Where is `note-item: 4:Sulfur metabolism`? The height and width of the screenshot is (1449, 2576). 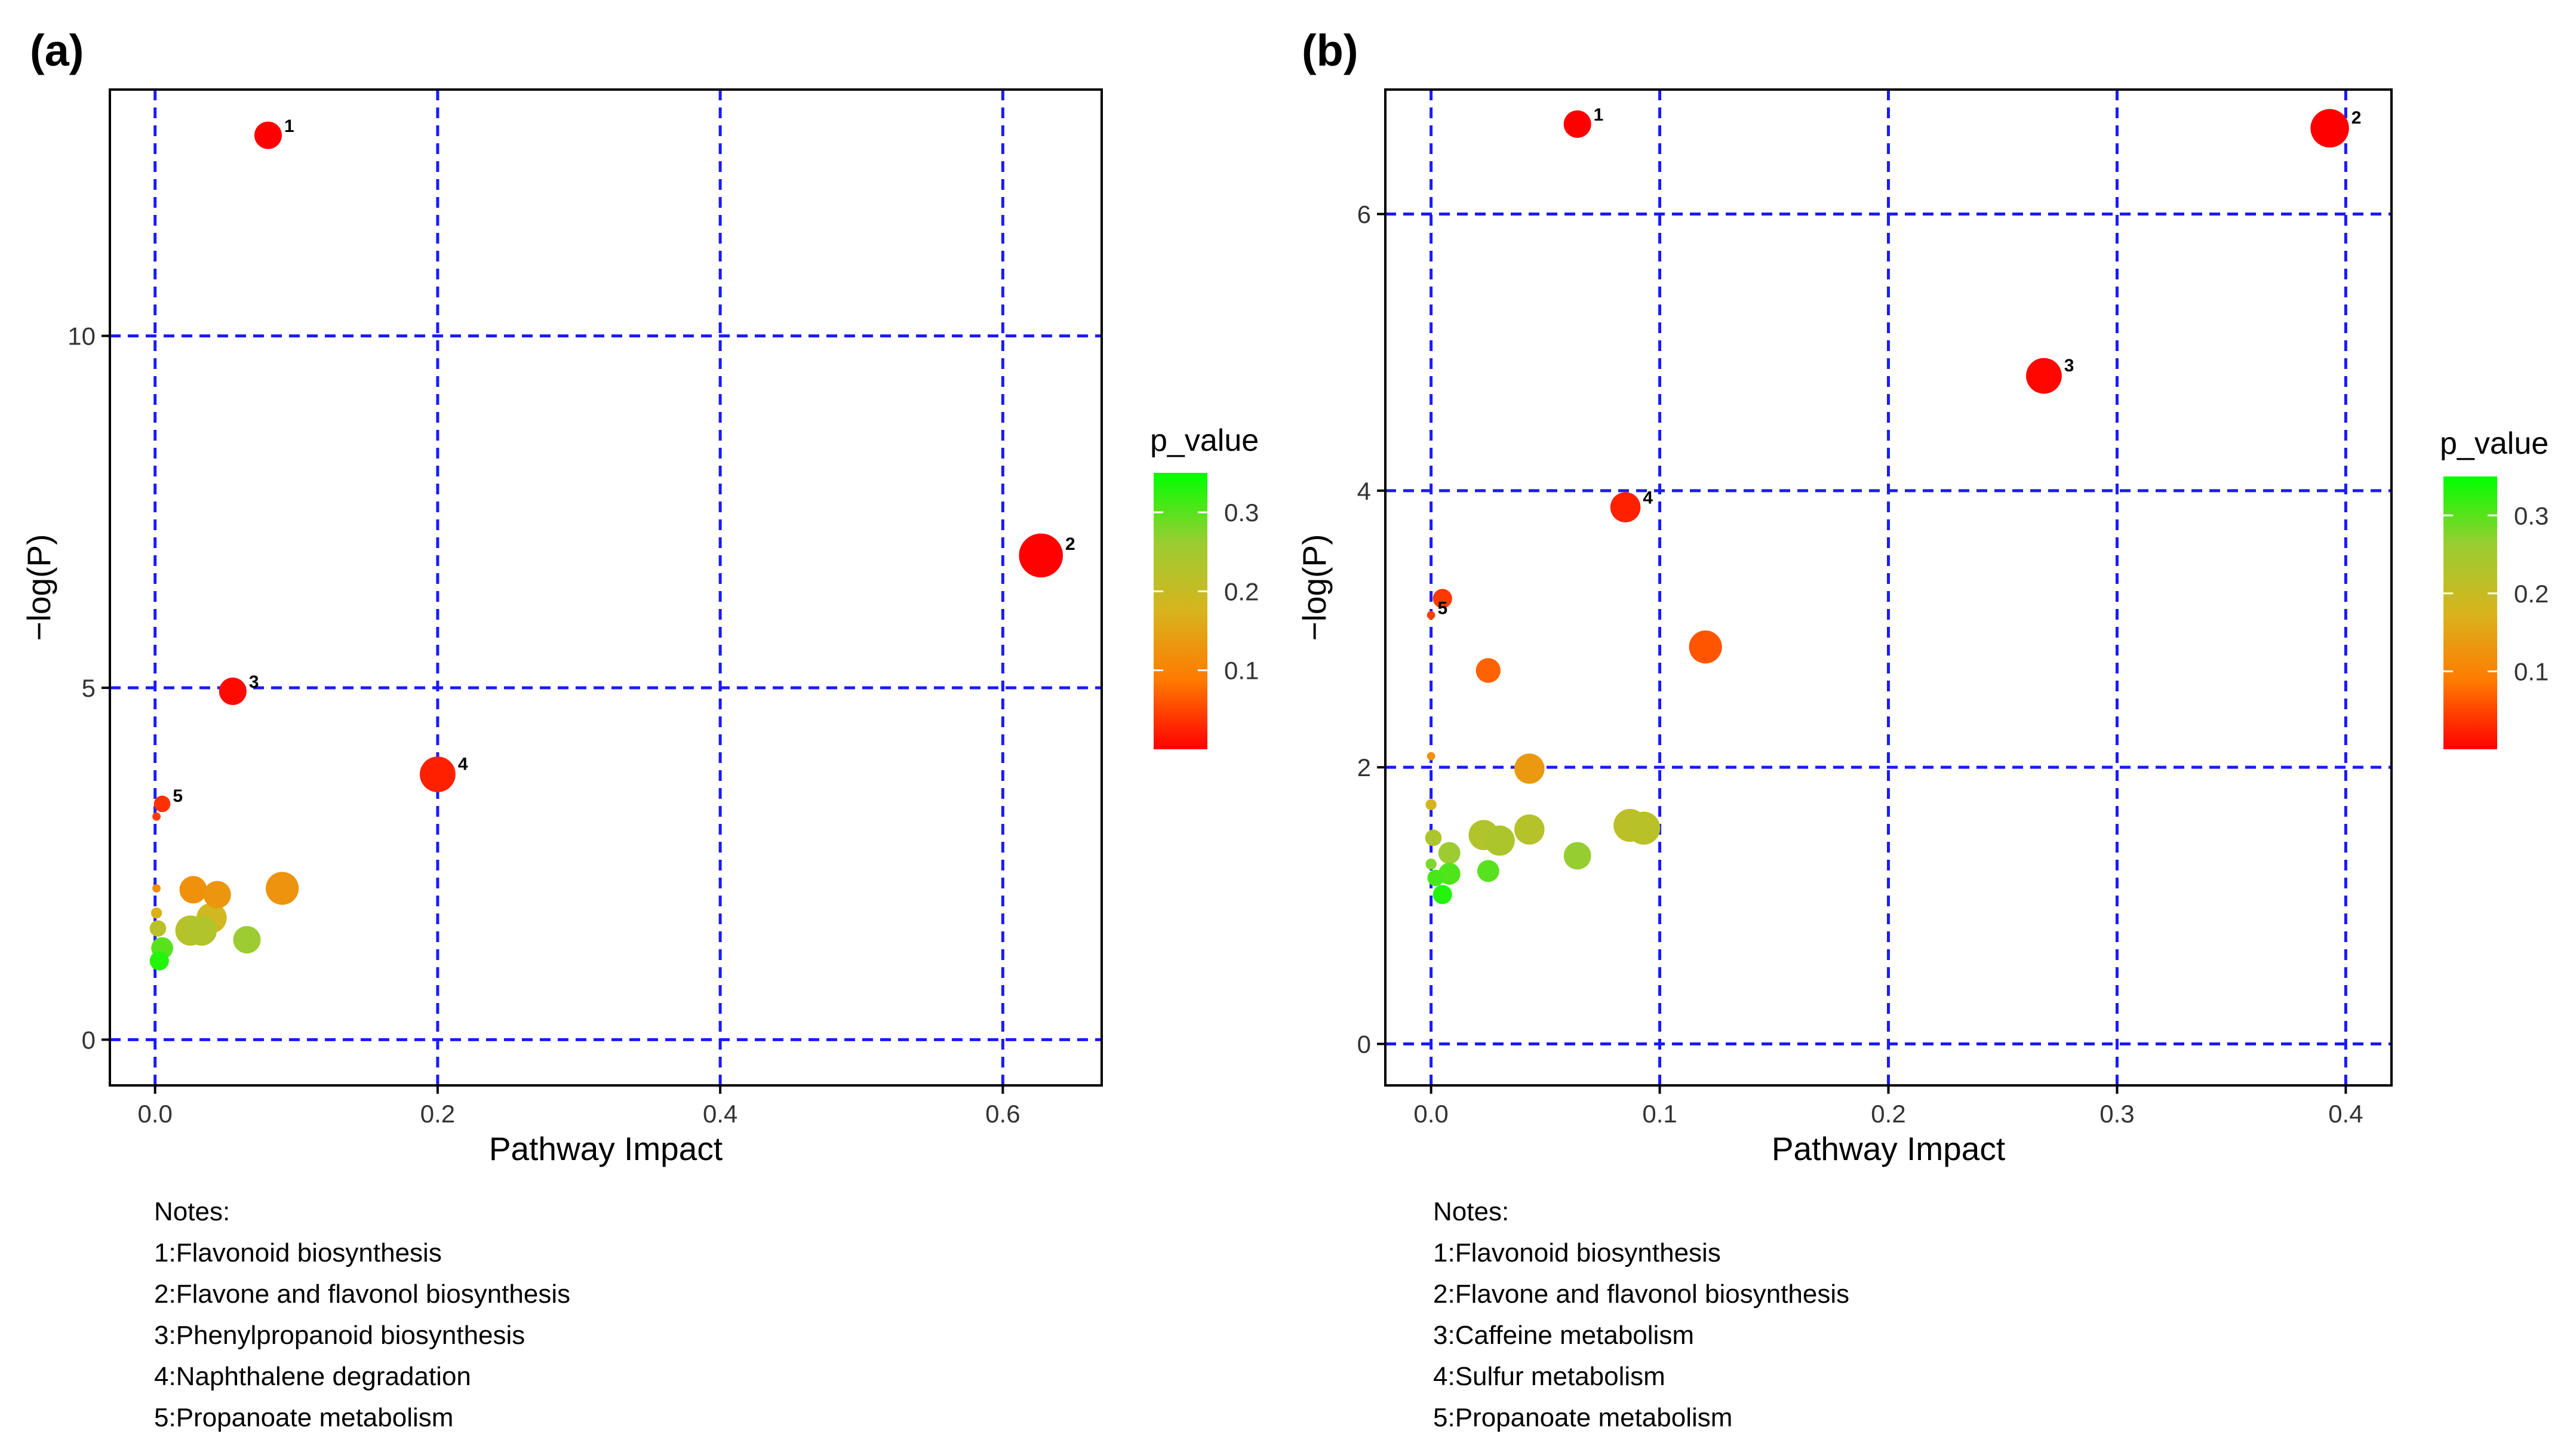
note-item: 4:Sulfur metabolism is located at coordinates (1549, 1376).